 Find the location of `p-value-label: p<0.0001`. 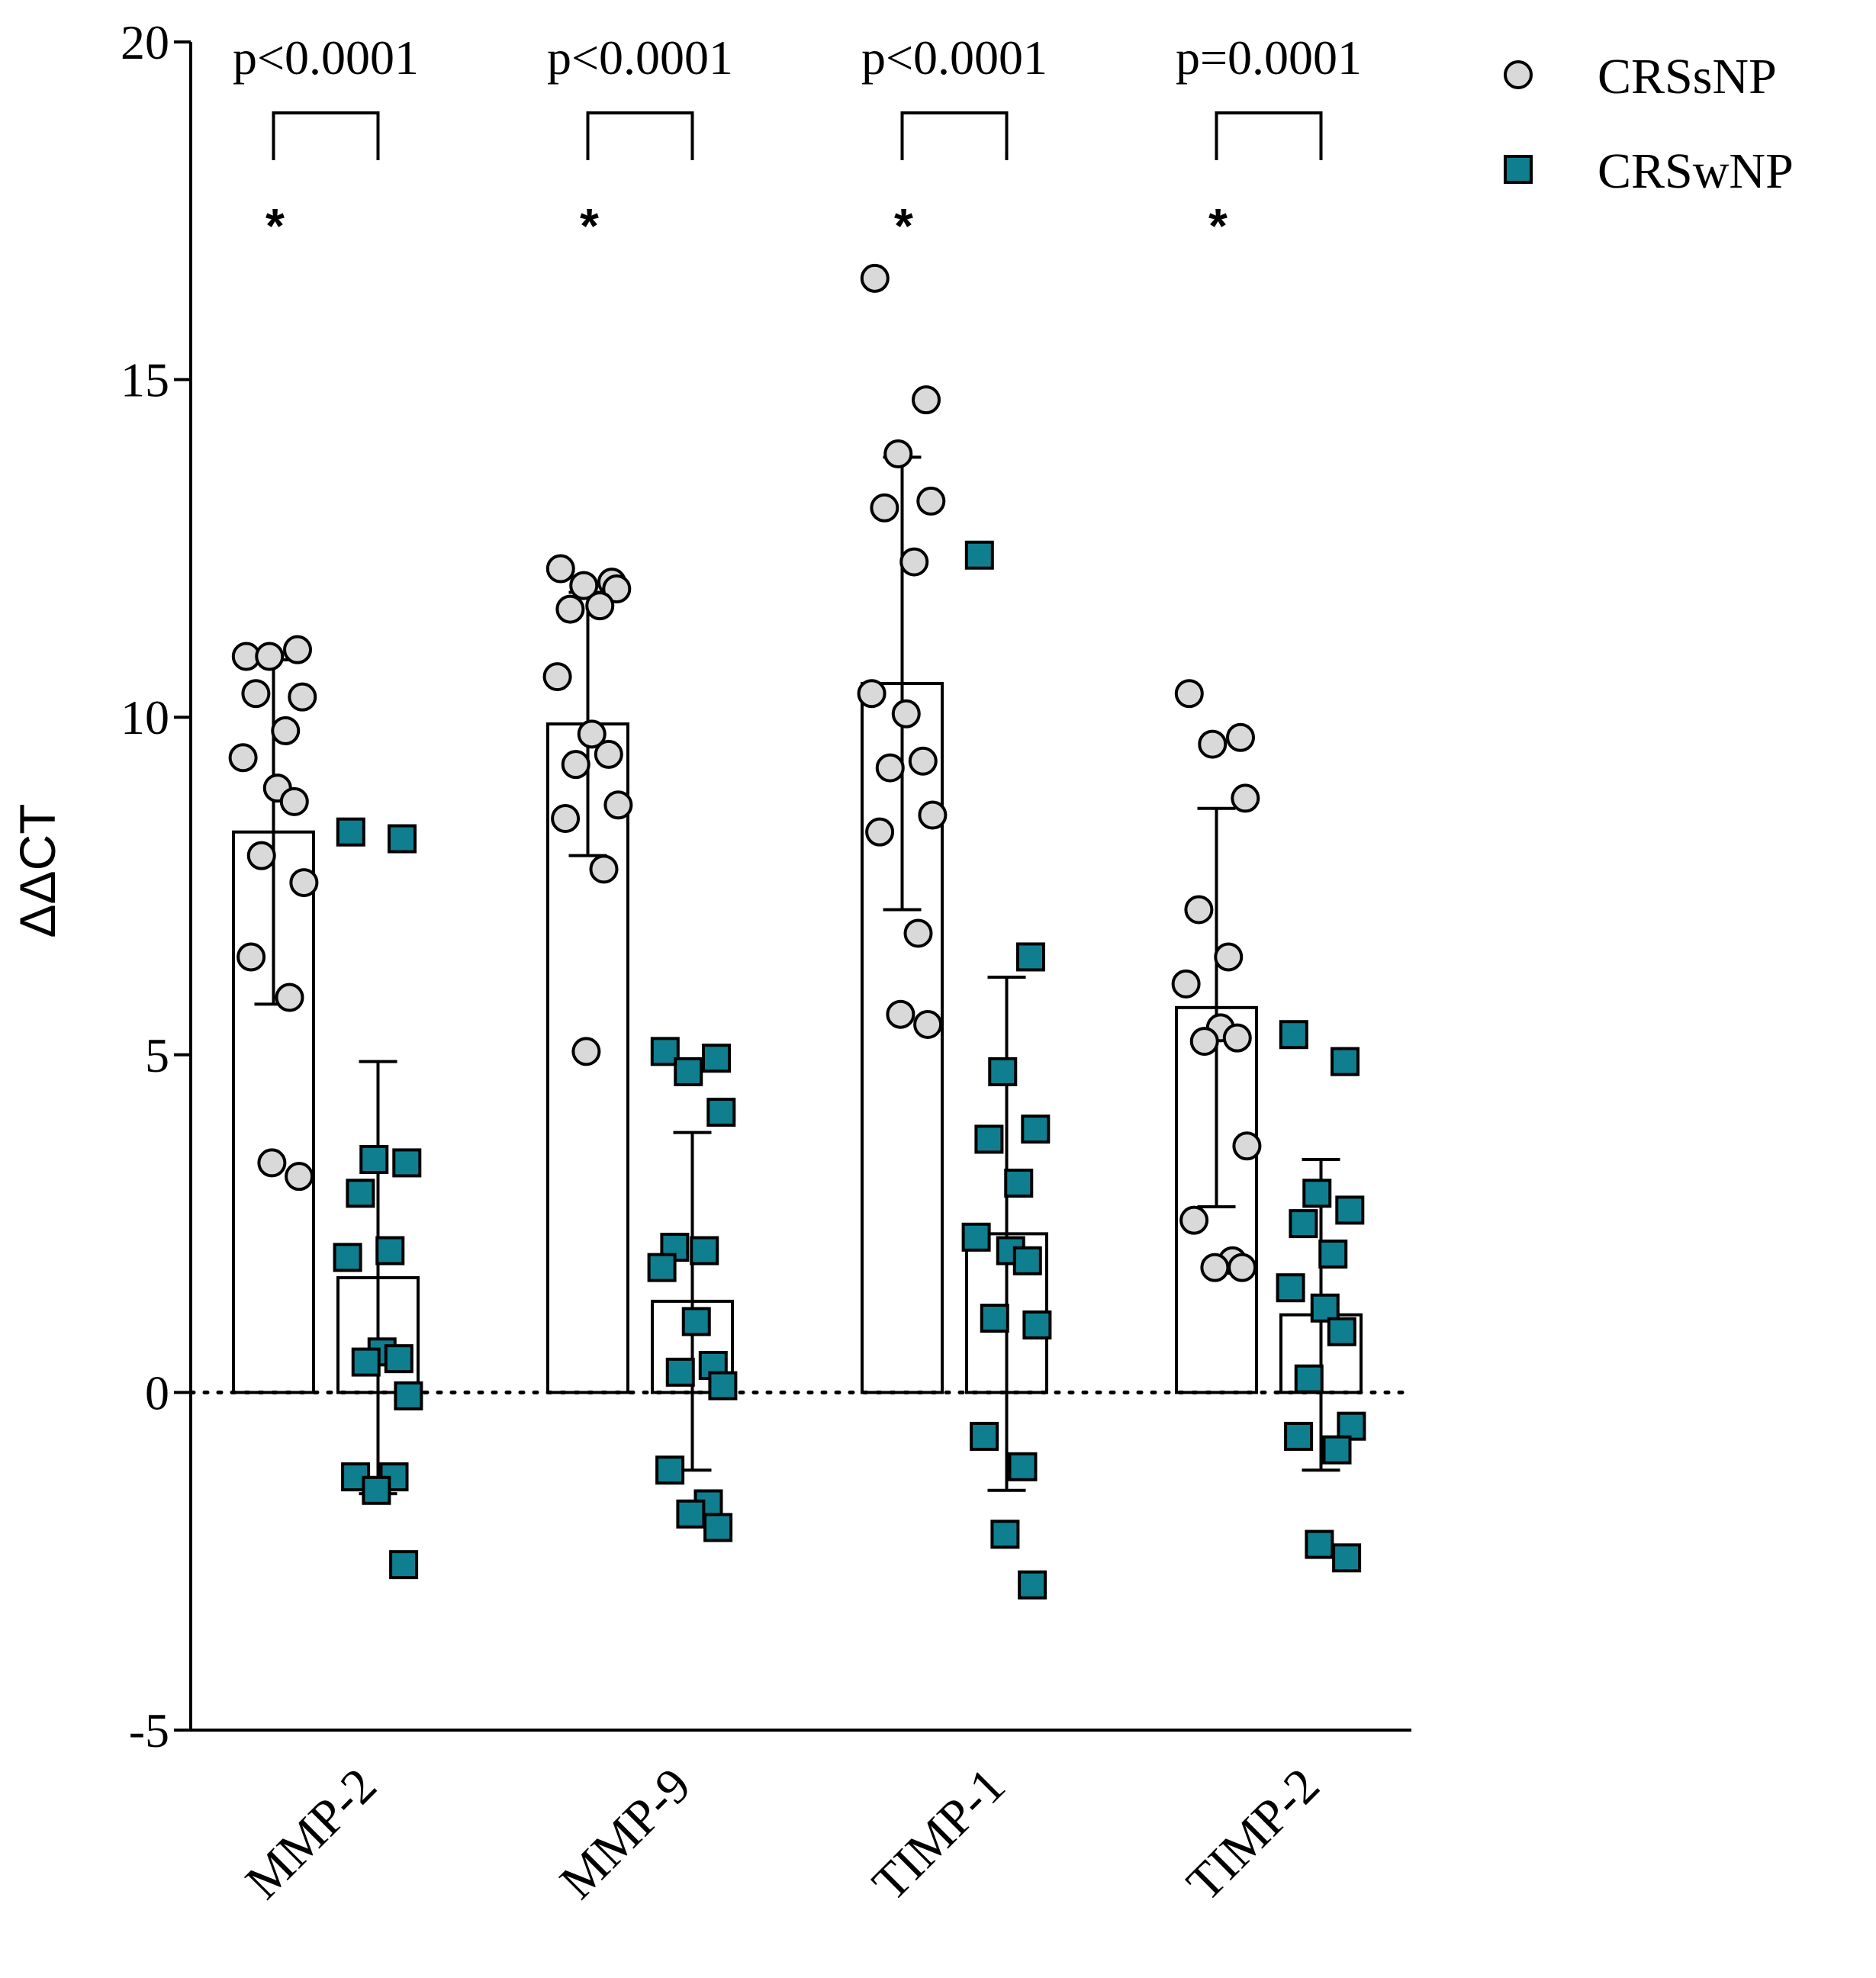

p-value-label: p<0.0001 is located at coordinates (954, 58).